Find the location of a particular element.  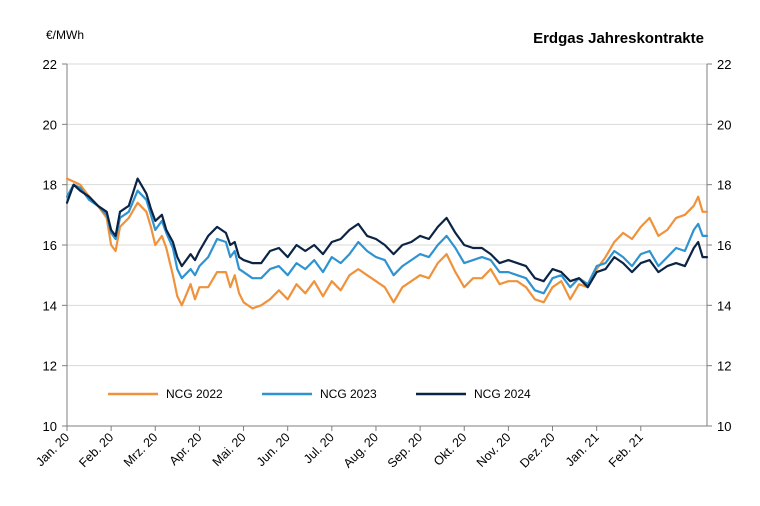

legend-label-3: NCG 2024 is located at coordinates (502, 394).